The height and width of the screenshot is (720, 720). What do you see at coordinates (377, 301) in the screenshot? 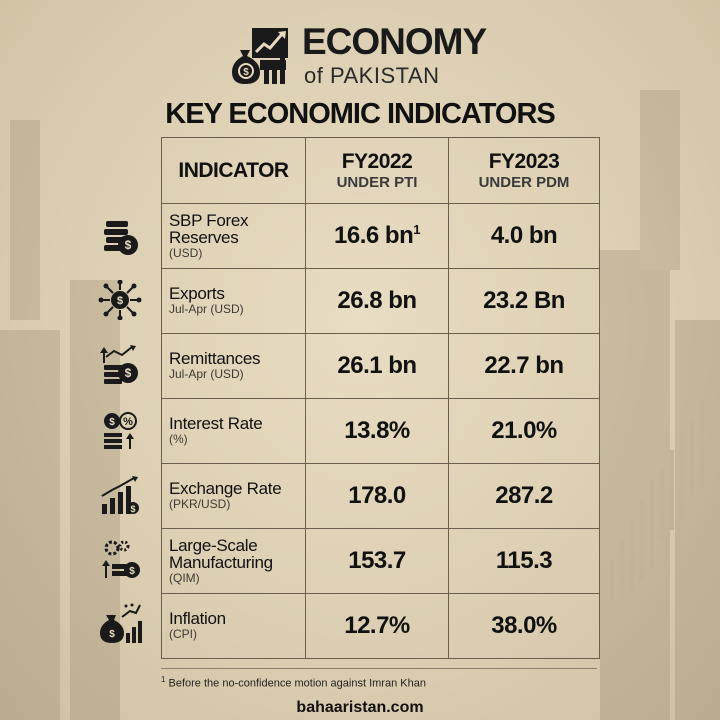
I see `fy2022-value: 26.8 bn` at bounding box center [377, 301].